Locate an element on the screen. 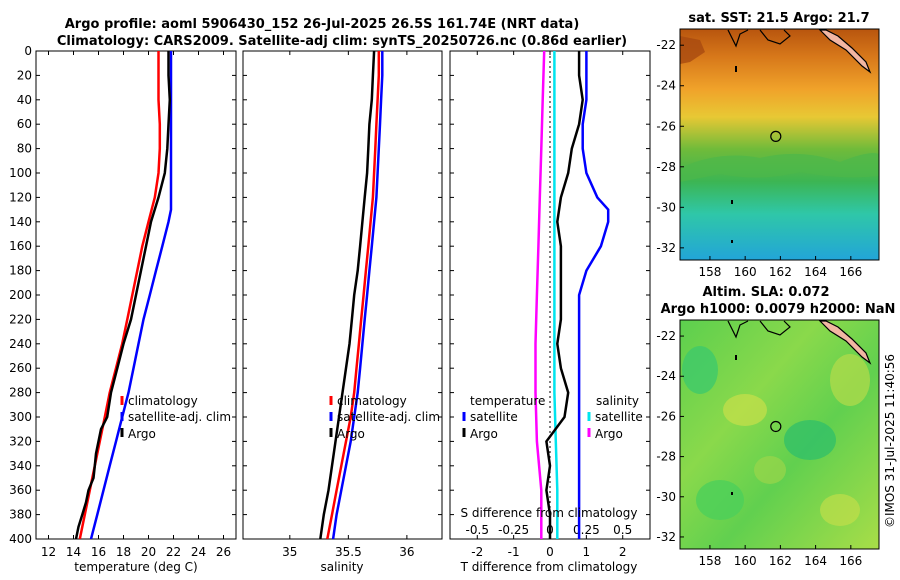  sal-climatology-line is located at coordinates (353, 295).